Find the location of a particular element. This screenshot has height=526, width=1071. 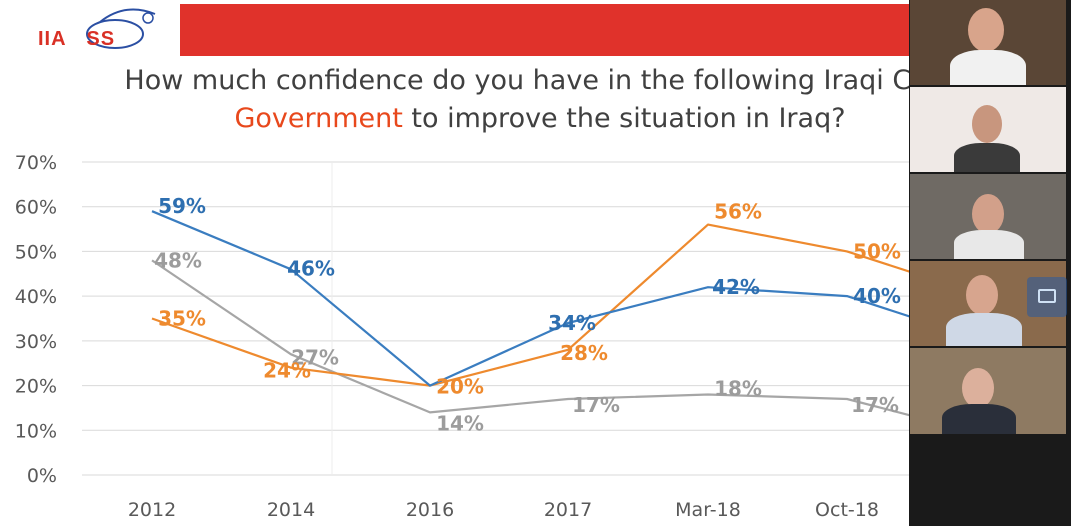

logo-text: IIA SS is located at coordinates (76, 39).